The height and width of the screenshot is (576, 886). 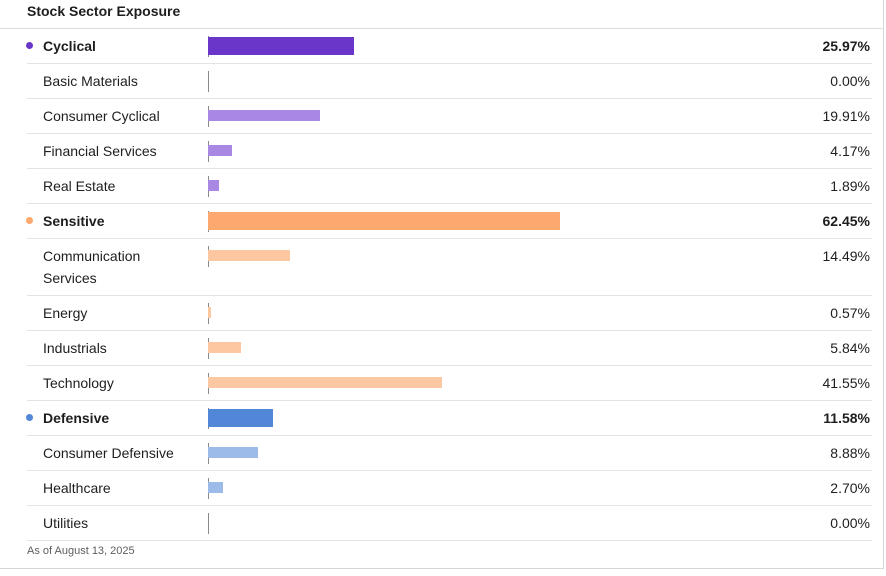 I want to click on group-row: Sensitive 62.45%, so click(x=442, y=221).